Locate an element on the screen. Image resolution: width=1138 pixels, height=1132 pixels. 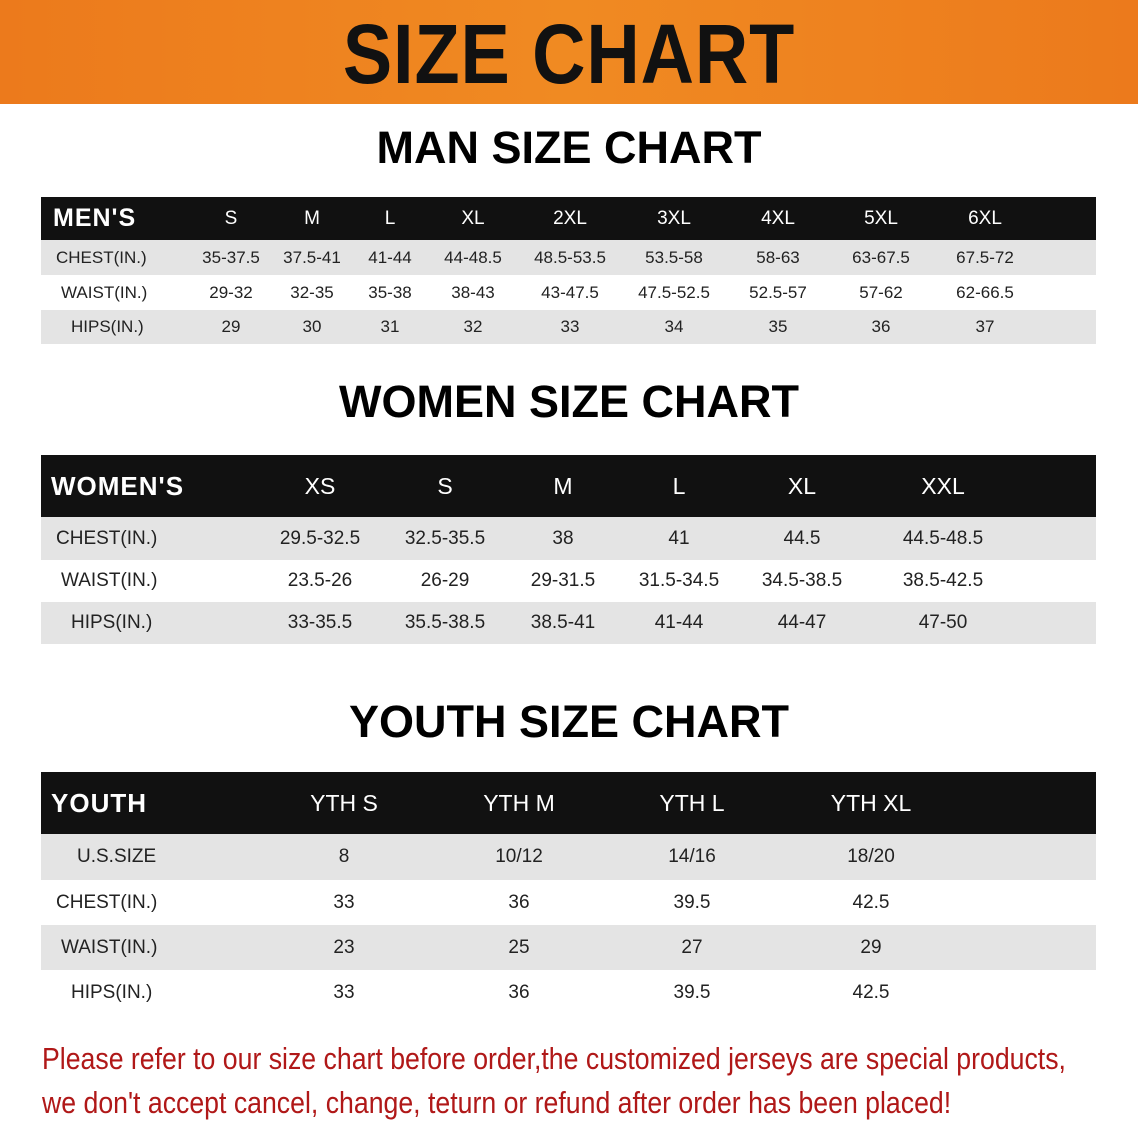
table-cell: 48.5-53.5 is located at coordinates (570, 257).